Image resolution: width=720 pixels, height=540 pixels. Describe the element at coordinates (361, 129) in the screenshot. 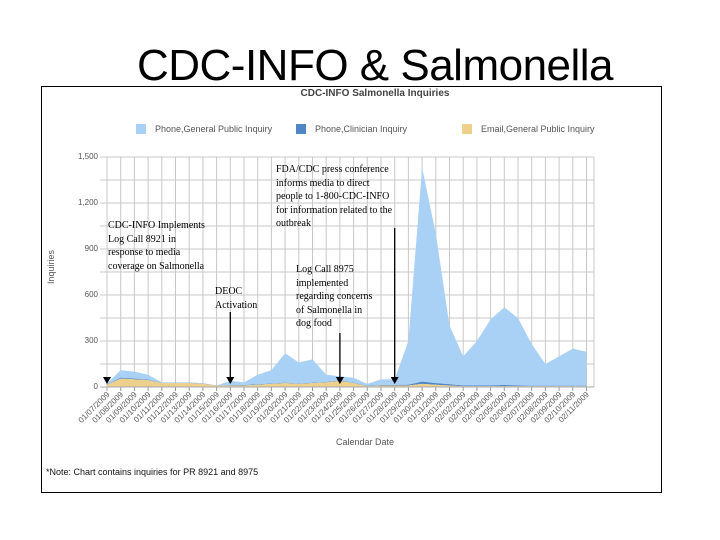

I see `legend-label: Phone,Clinician Inquiry` at that location.